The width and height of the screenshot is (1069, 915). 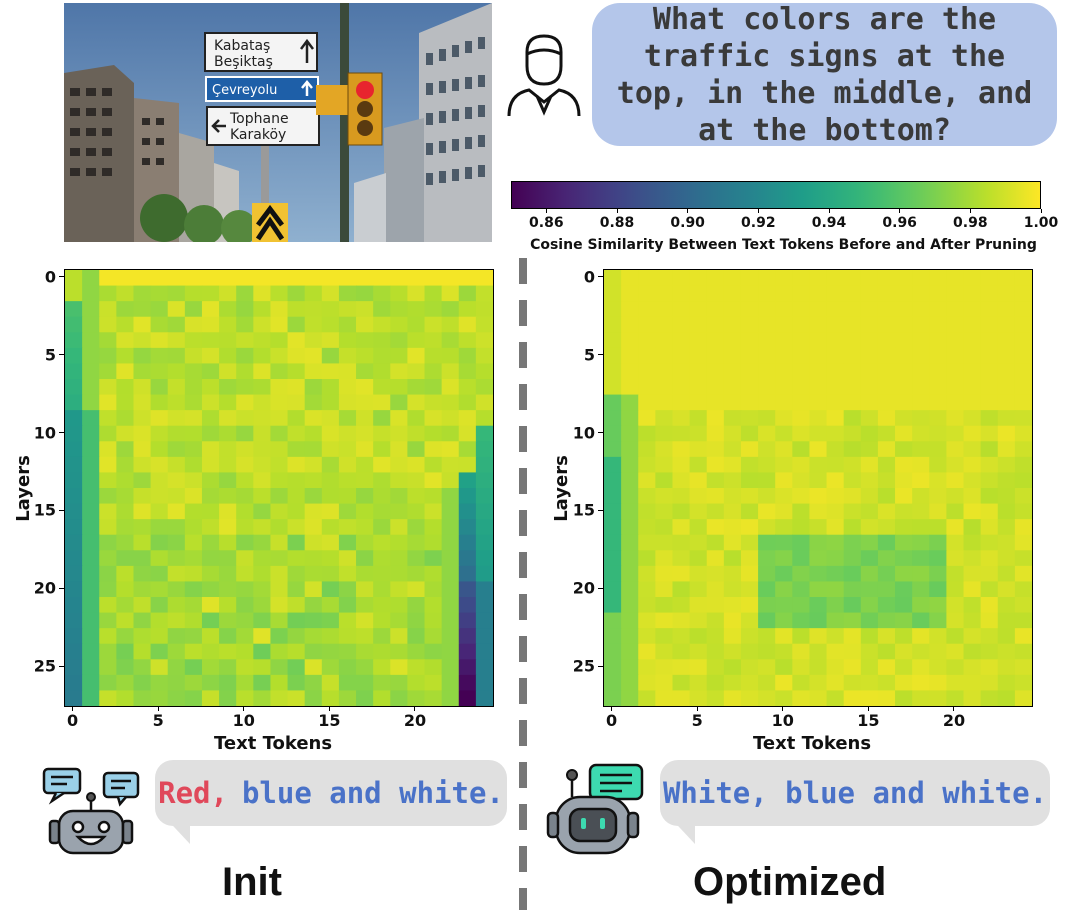 What do you see at coordinates (158, 720) in the screenshot?
I see `init-x-tick-label: 5` at bounding box center [158, 720].